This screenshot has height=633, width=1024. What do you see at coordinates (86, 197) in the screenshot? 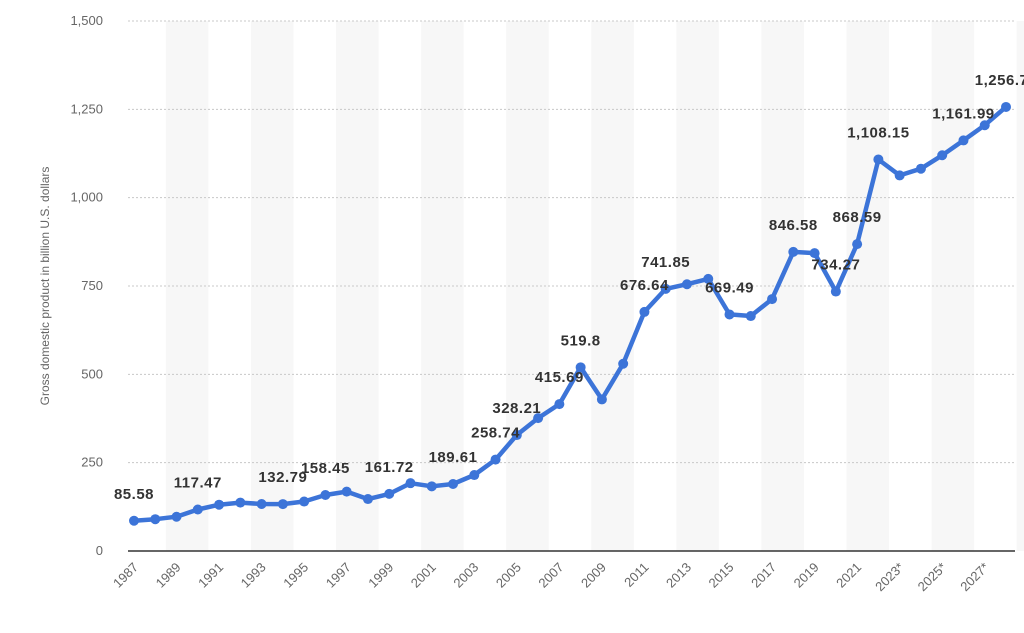
I see `y-tick-label: 1,000` at bounding box center [86, 197].